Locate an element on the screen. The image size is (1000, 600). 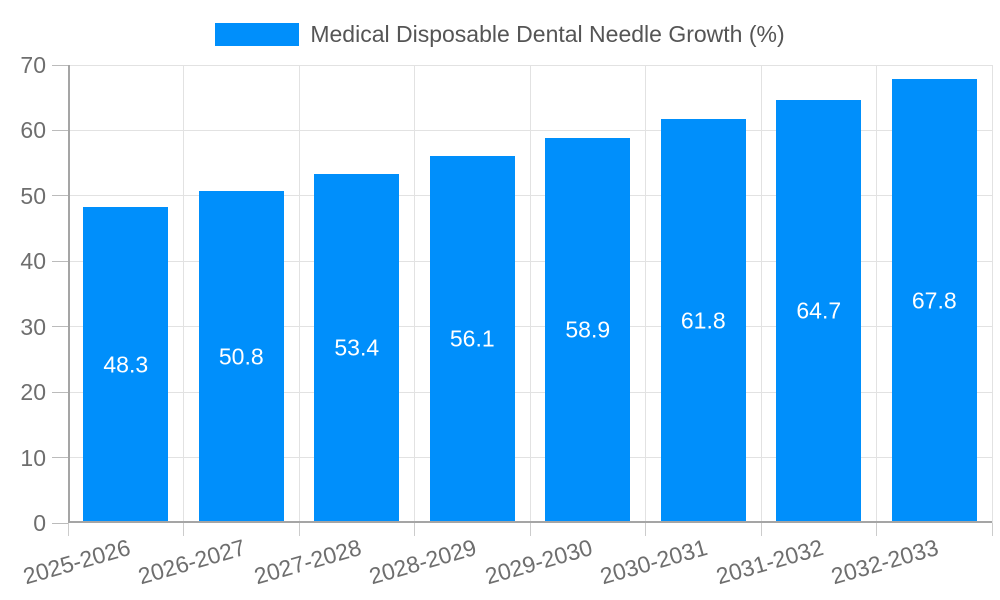
bar-2026-2027: 50.8 is located at coordinates (241, 356).